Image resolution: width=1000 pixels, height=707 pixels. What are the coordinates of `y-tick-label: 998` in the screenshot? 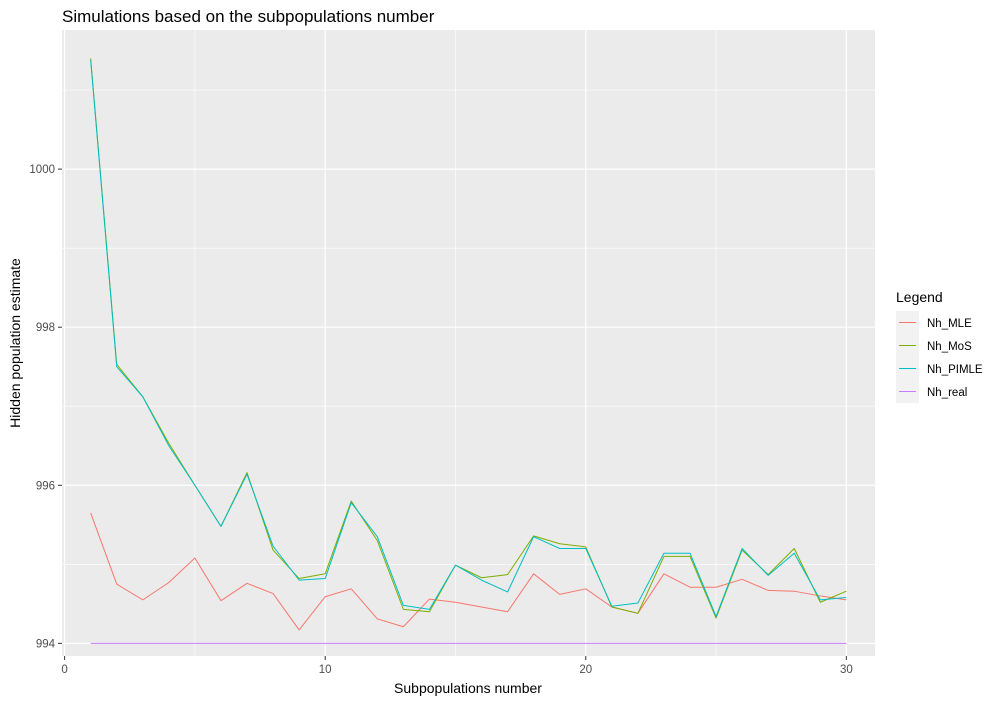 It's located at (45, 328).